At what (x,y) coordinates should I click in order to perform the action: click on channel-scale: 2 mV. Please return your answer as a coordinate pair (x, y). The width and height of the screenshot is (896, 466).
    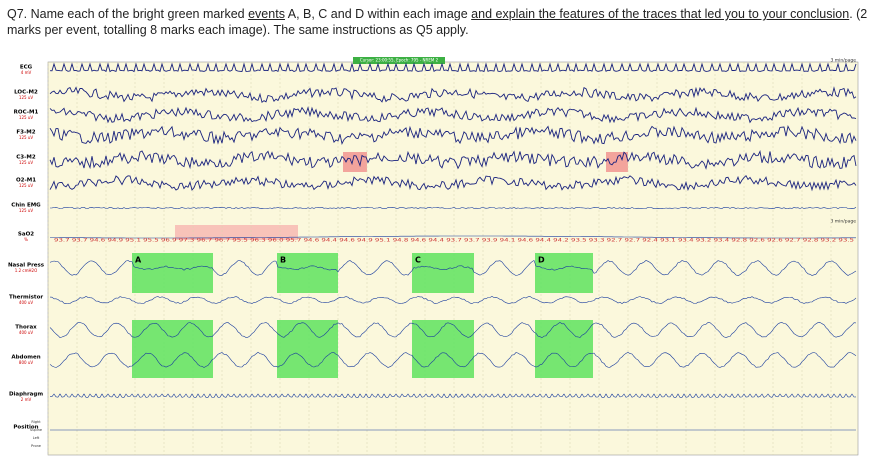
    Looking at the image, I should click on (26, 399).